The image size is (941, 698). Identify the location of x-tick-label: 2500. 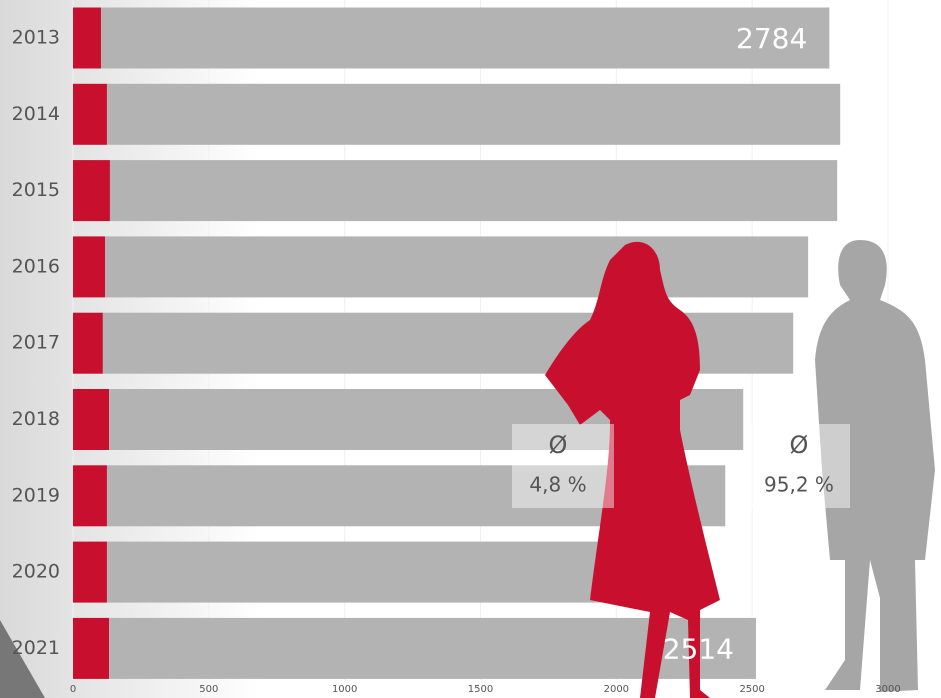
(751, 689).